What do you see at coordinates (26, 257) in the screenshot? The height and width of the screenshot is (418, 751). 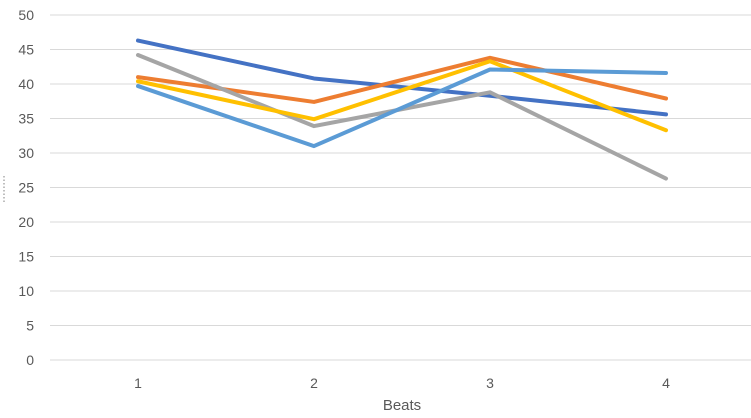 I see `y-tick-label: 15` at bounding box center [26, 257].